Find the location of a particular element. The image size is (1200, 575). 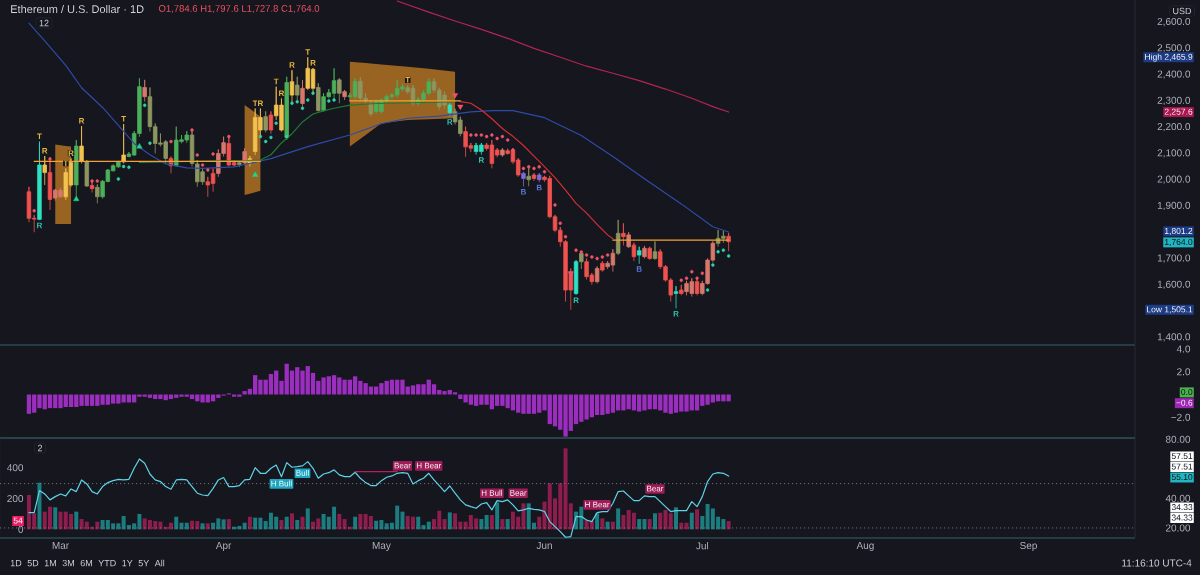

text: 11:16:10 UTC-4 is located at coordinates (1157, 563).